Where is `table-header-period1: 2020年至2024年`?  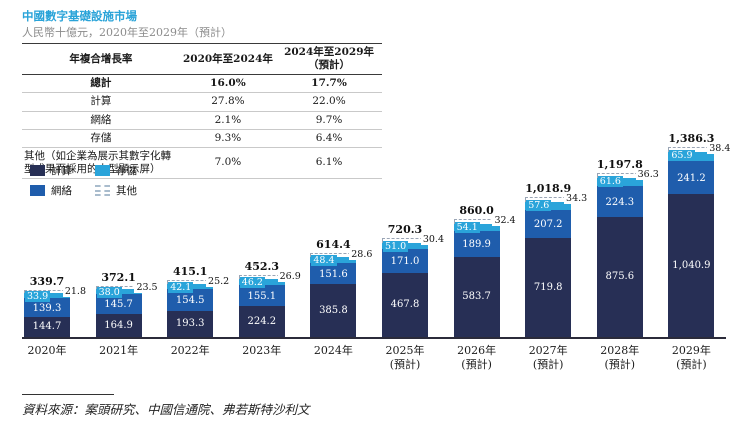 table-header-period1: 2020年至2024年 is located at coordinates (227, 58).